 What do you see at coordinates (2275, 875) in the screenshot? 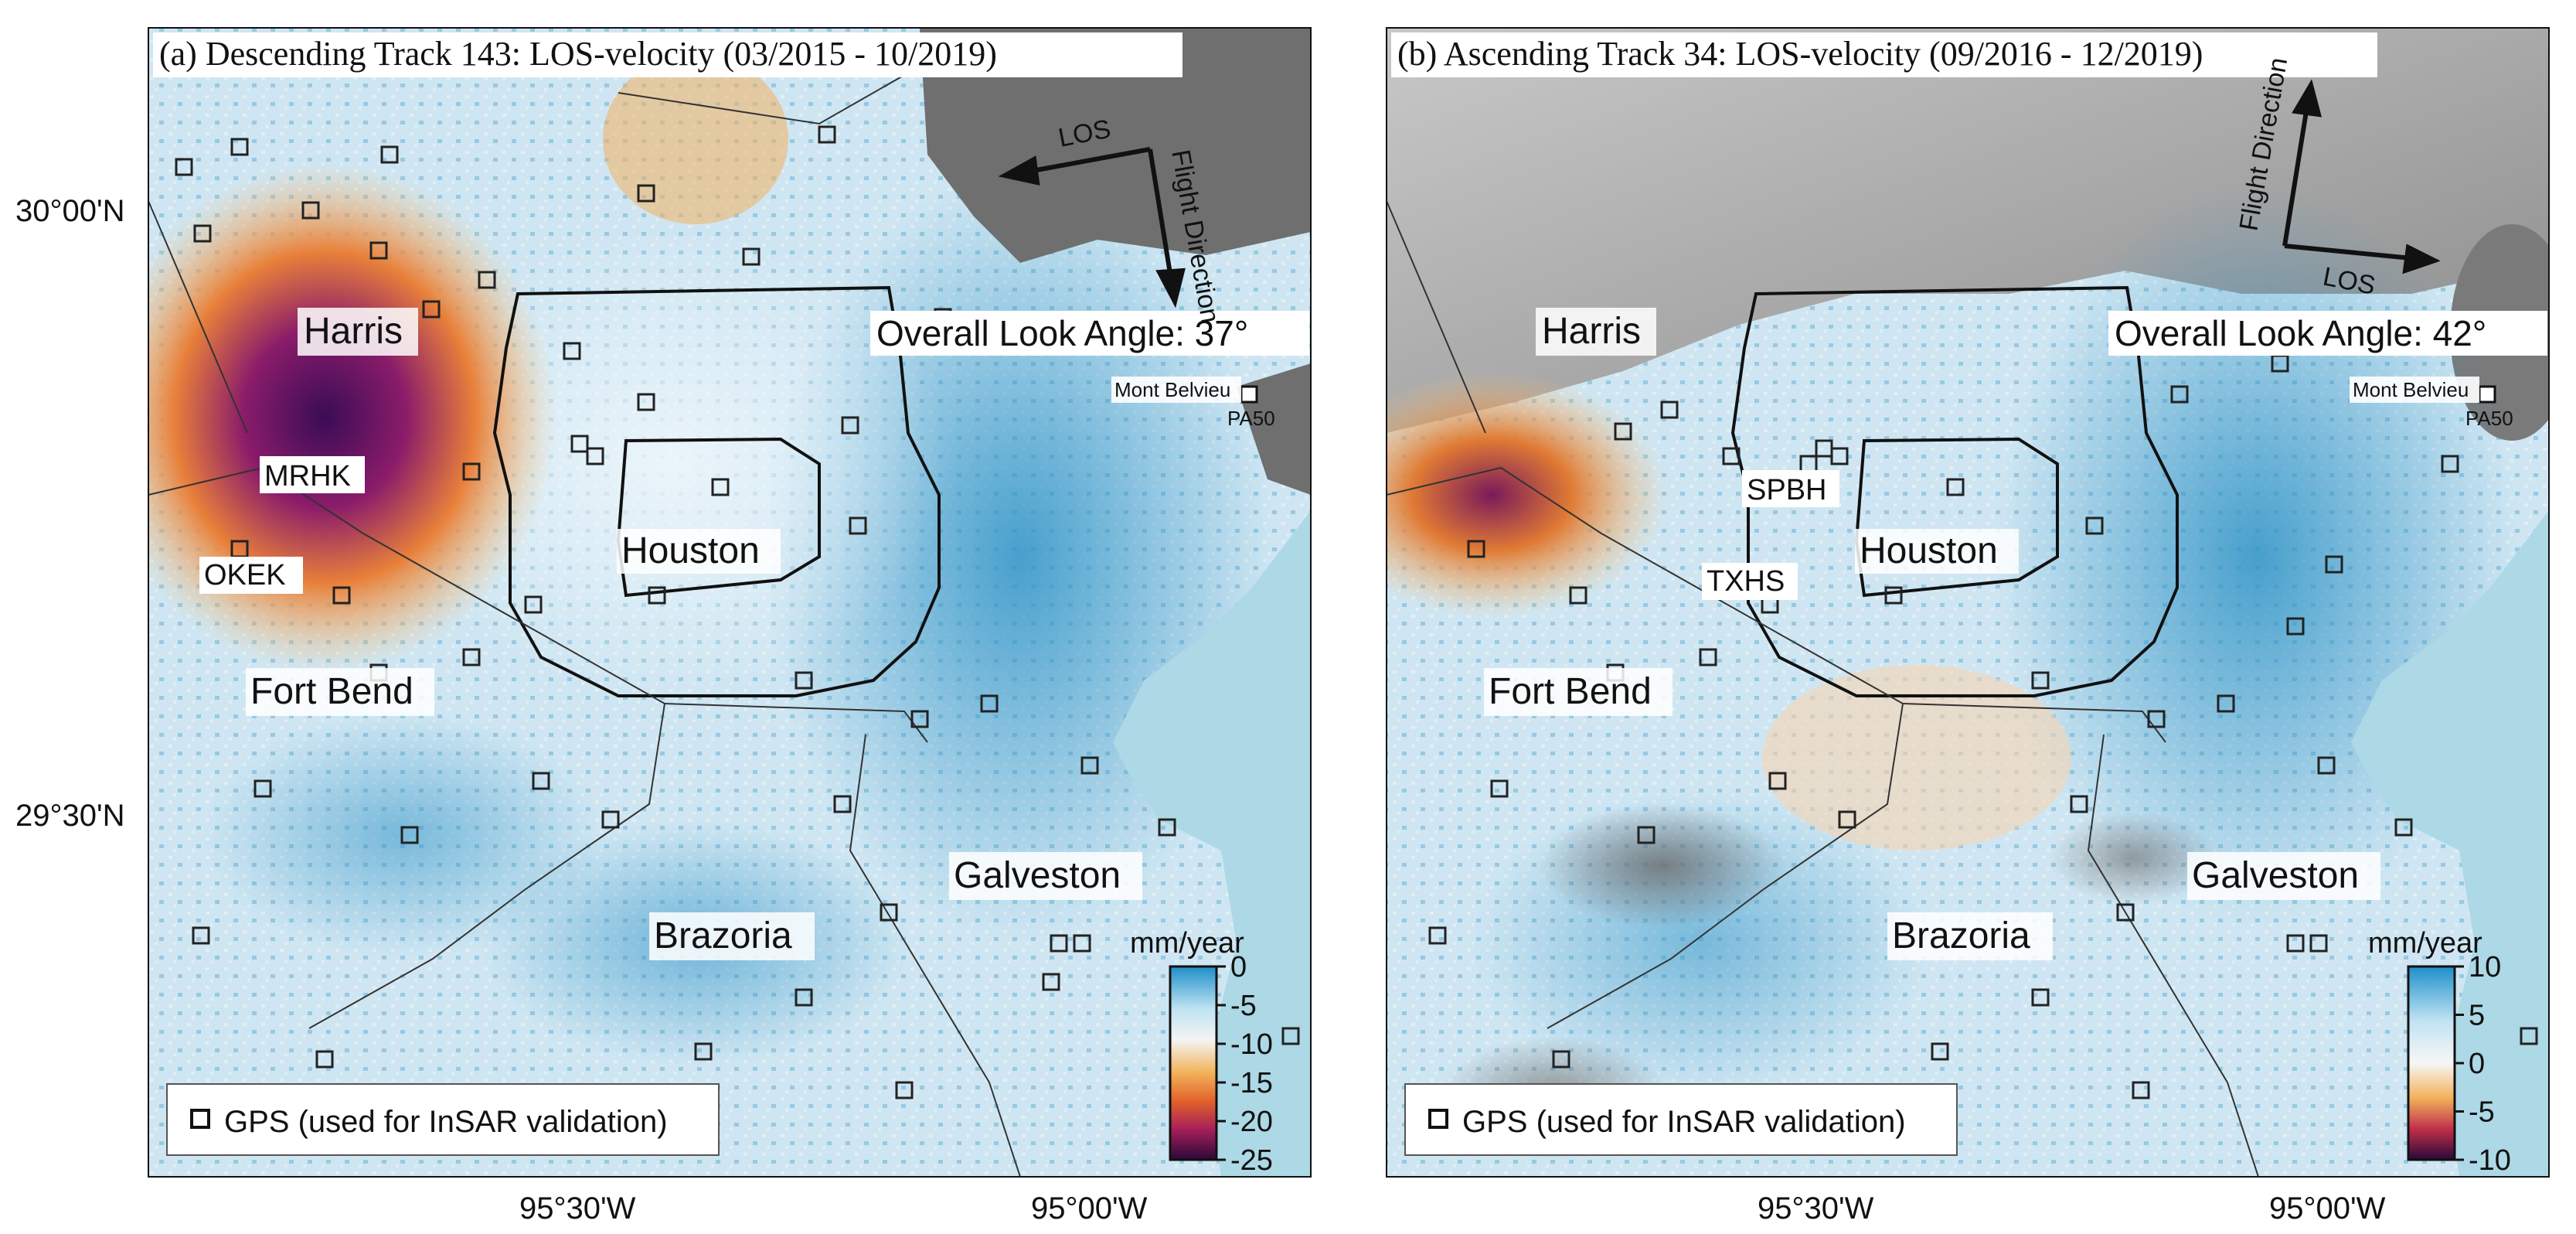
I see `panel-b-county-galveston: Galveston` at bounding box center [2275, 875].